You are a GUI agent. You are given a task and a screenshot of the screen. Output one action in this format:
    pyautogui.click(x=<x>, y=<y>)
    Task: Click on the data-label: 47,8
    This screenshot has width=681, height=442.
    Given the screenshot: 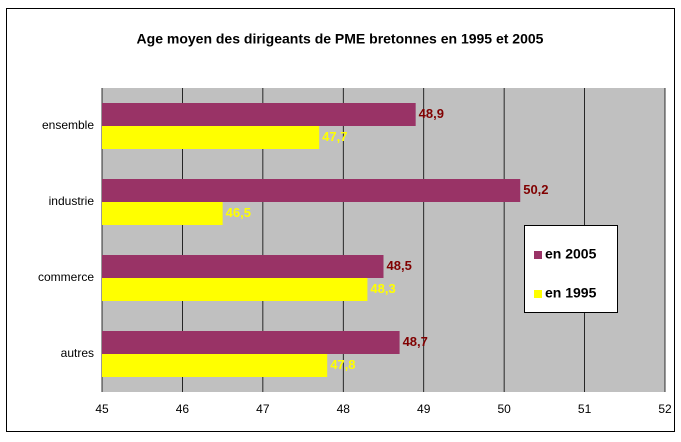 What is the action you would take?
    pyautogui.click(x=342, y=364)
    